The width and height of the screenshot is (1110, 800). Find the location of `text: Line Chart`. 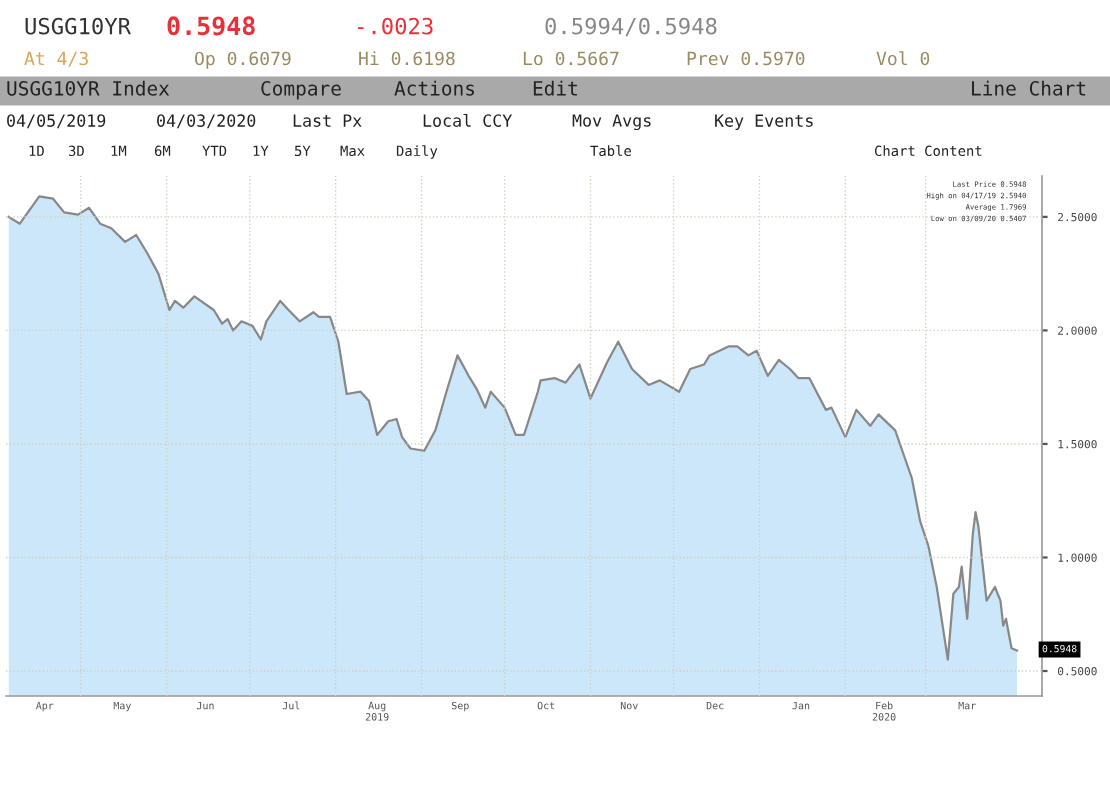

text: Line Chart is located at coordinates (1029, 88).